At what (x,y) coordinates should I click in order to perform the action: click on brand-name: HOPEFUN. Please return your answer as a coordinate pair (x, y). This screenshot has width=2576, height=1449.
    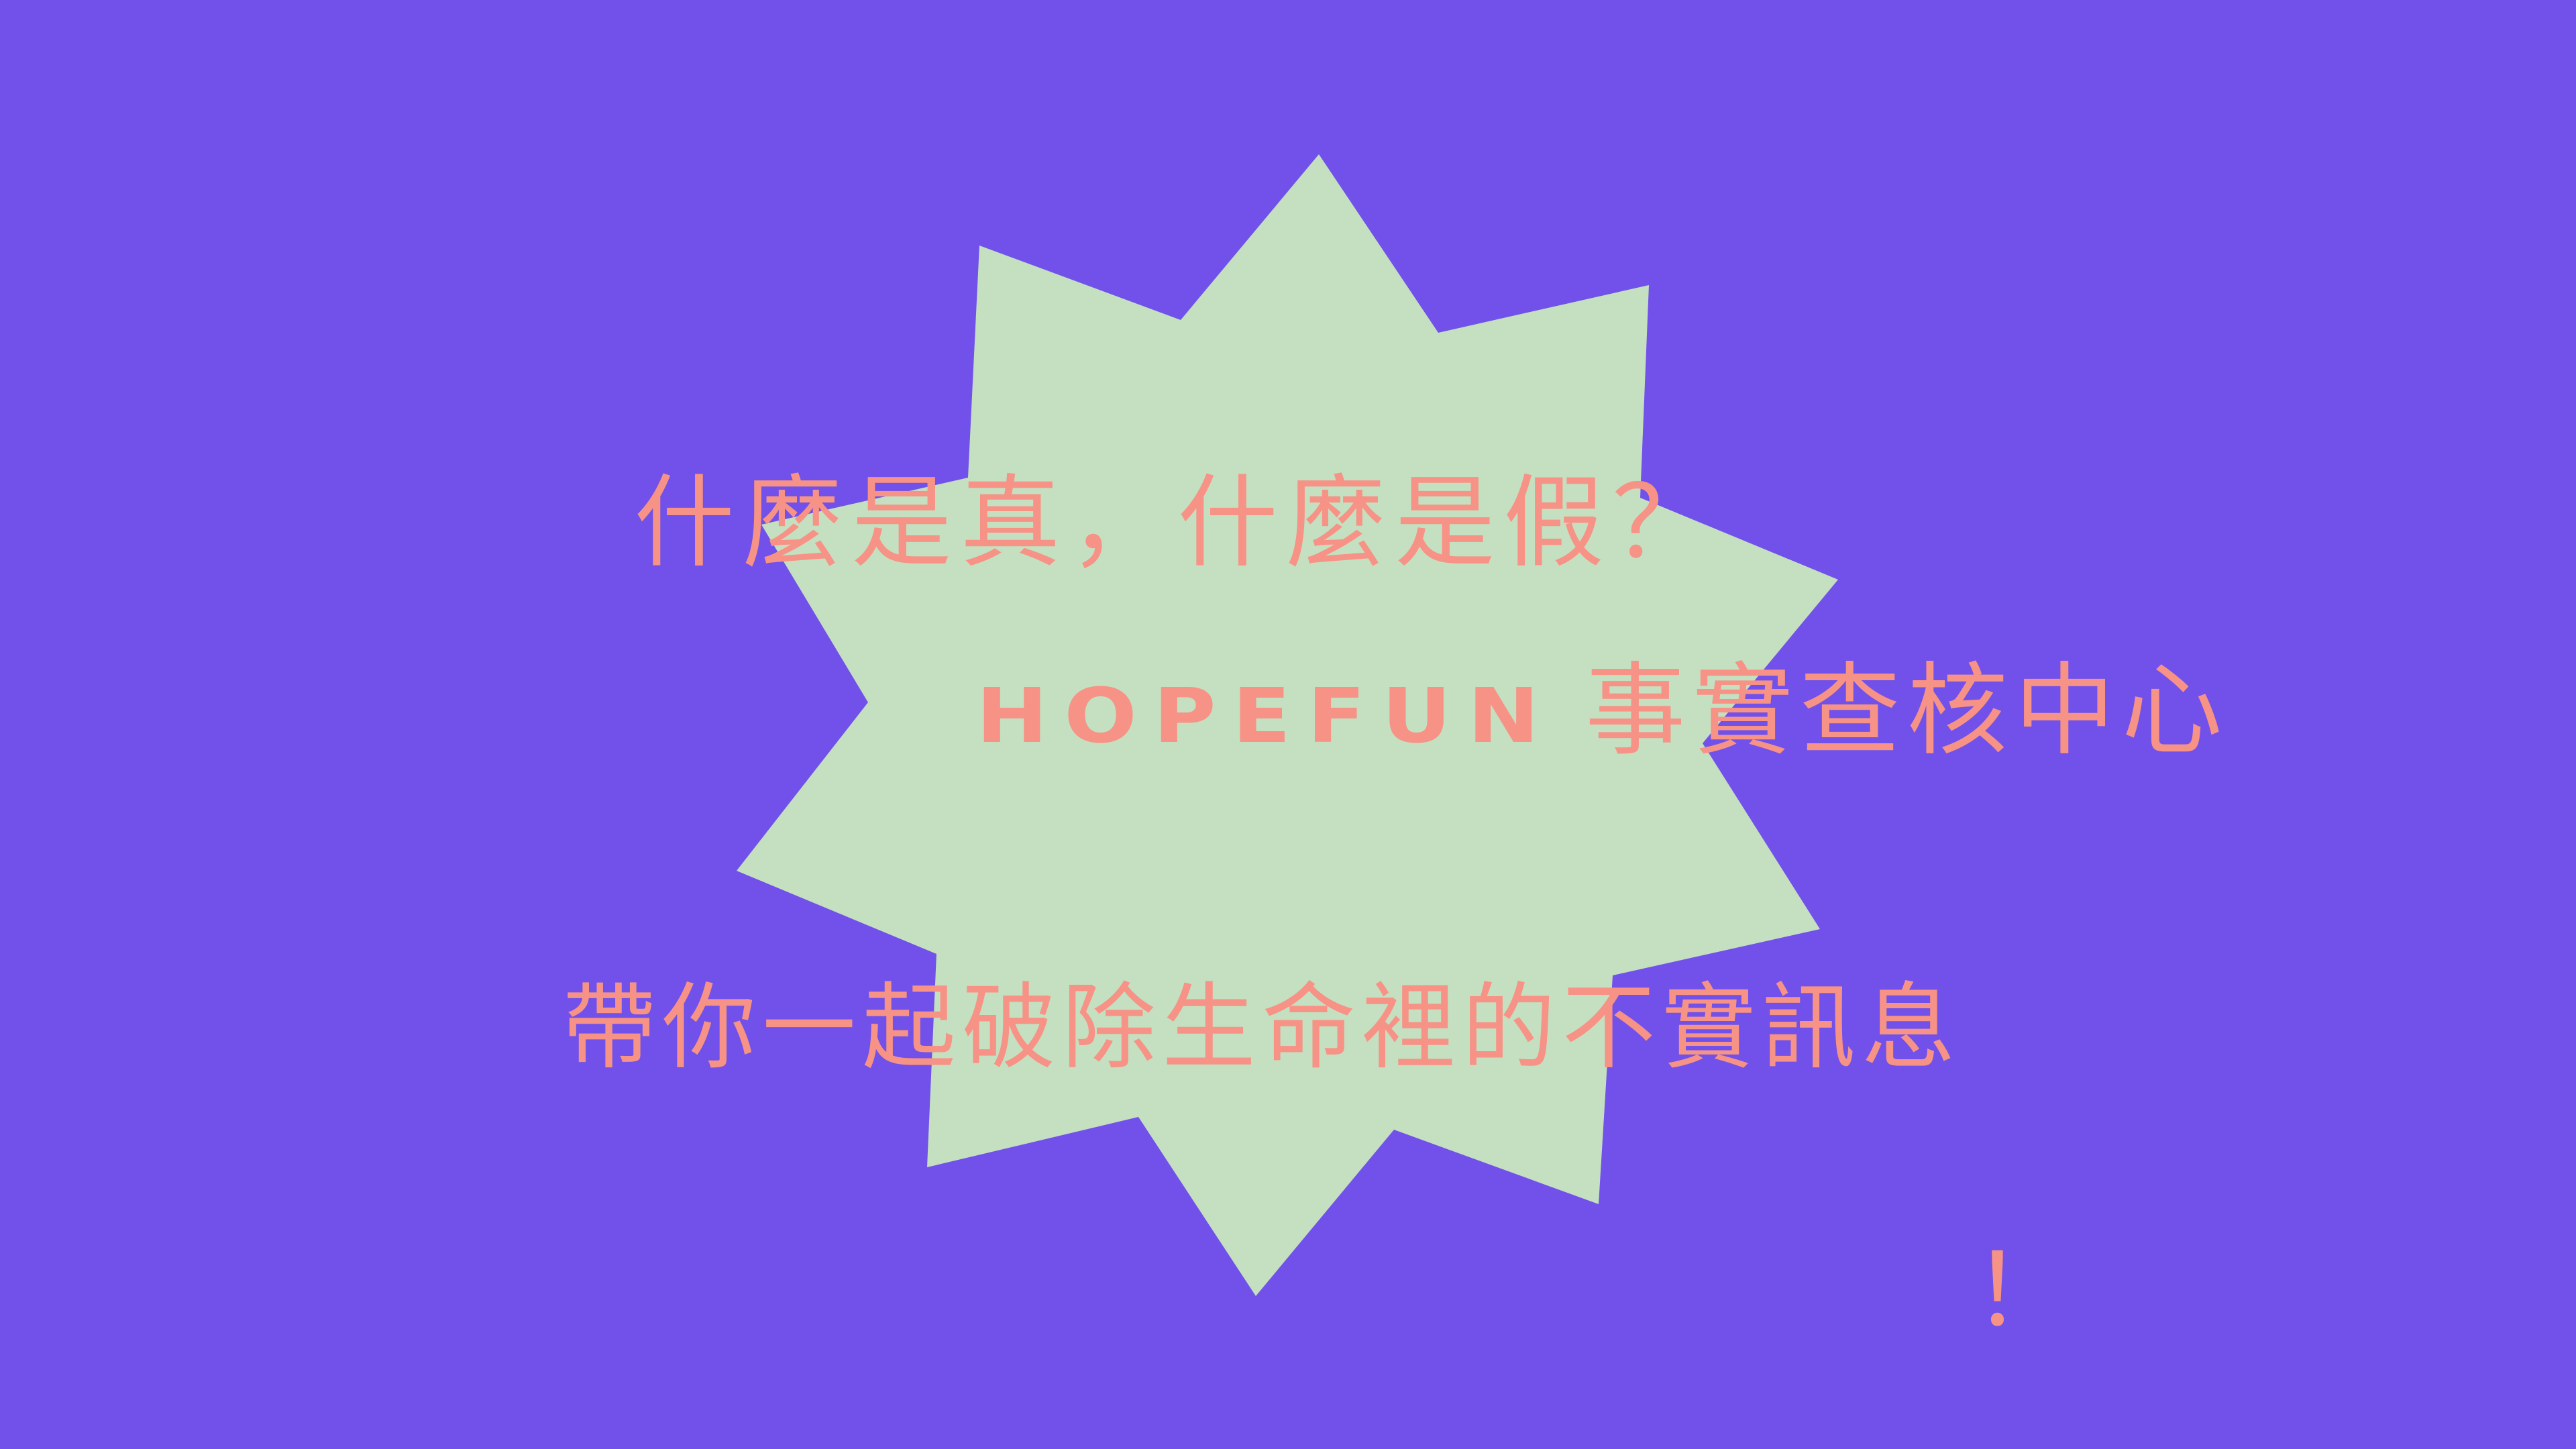
    Looking at the image, I should click on (1266, 716).